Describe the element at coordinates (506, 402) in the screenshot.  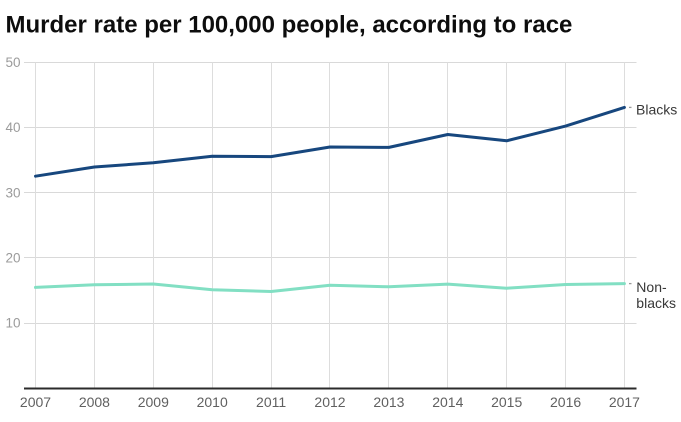
I see `svg-text: 2015` at that location.